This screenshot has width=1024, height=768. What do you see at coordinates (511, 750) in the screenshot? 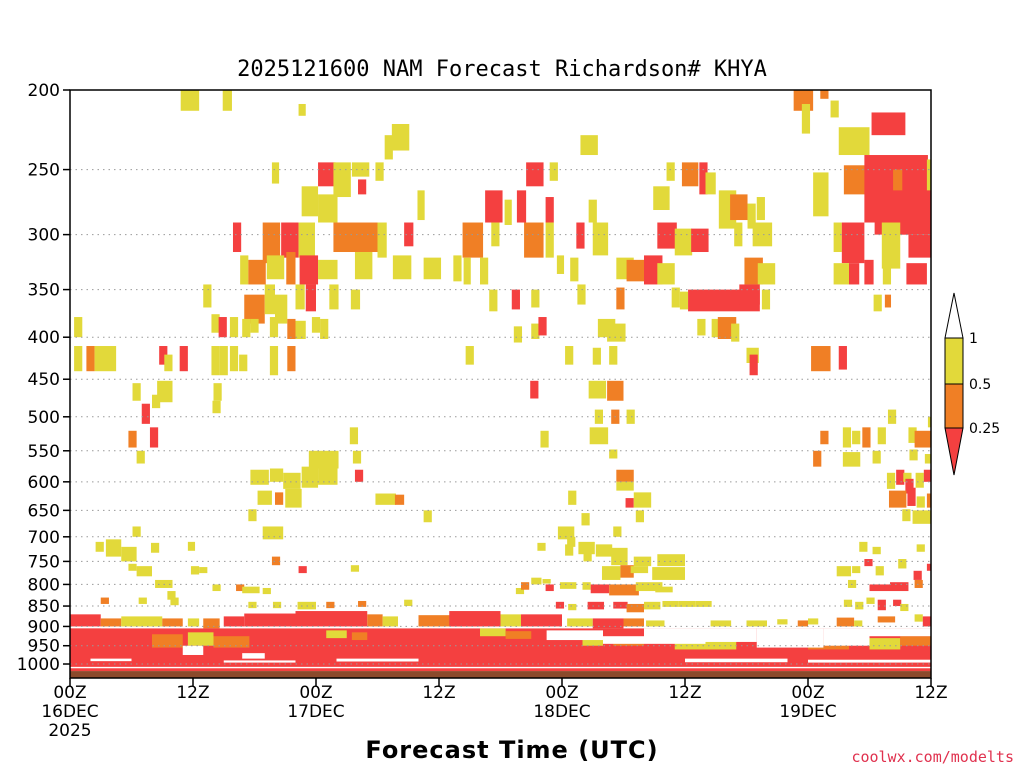
I see `x-axis-label: Forecast Time (UTC)` at bounding box center [511, 750].